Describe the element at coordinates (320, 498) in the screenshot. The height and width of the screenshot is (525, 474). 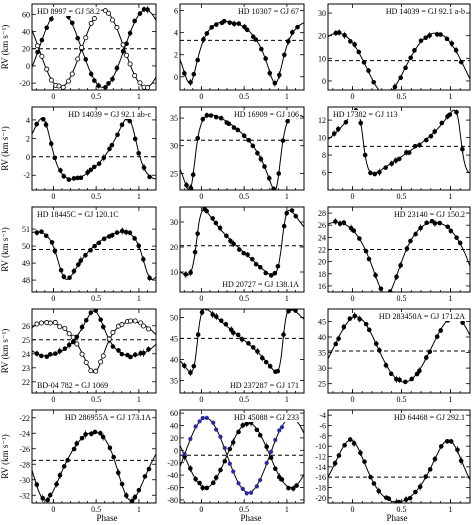
I see `y-tick-label: -20` at that location.